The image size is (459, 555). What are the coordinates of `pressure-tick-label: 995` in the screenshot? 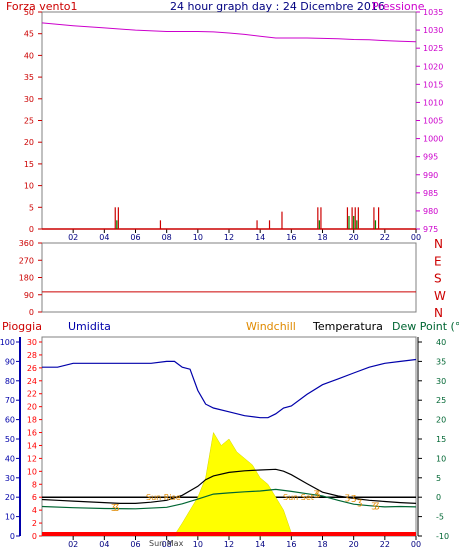 It's located at (430, 157).